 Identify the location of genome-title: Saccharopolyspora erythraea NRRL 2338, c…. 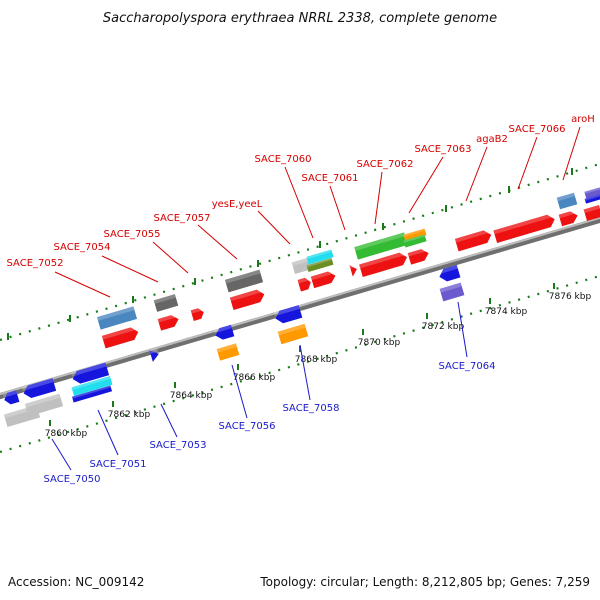
(300, 18).